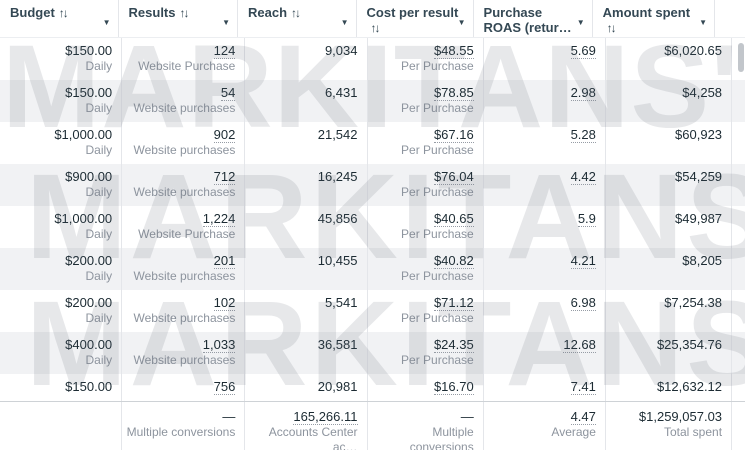 The width and height of the screenshot is (745, 450). I want to click on column-header-amount-spent: Amount spent↑↓ ▼, so click(654, 18).